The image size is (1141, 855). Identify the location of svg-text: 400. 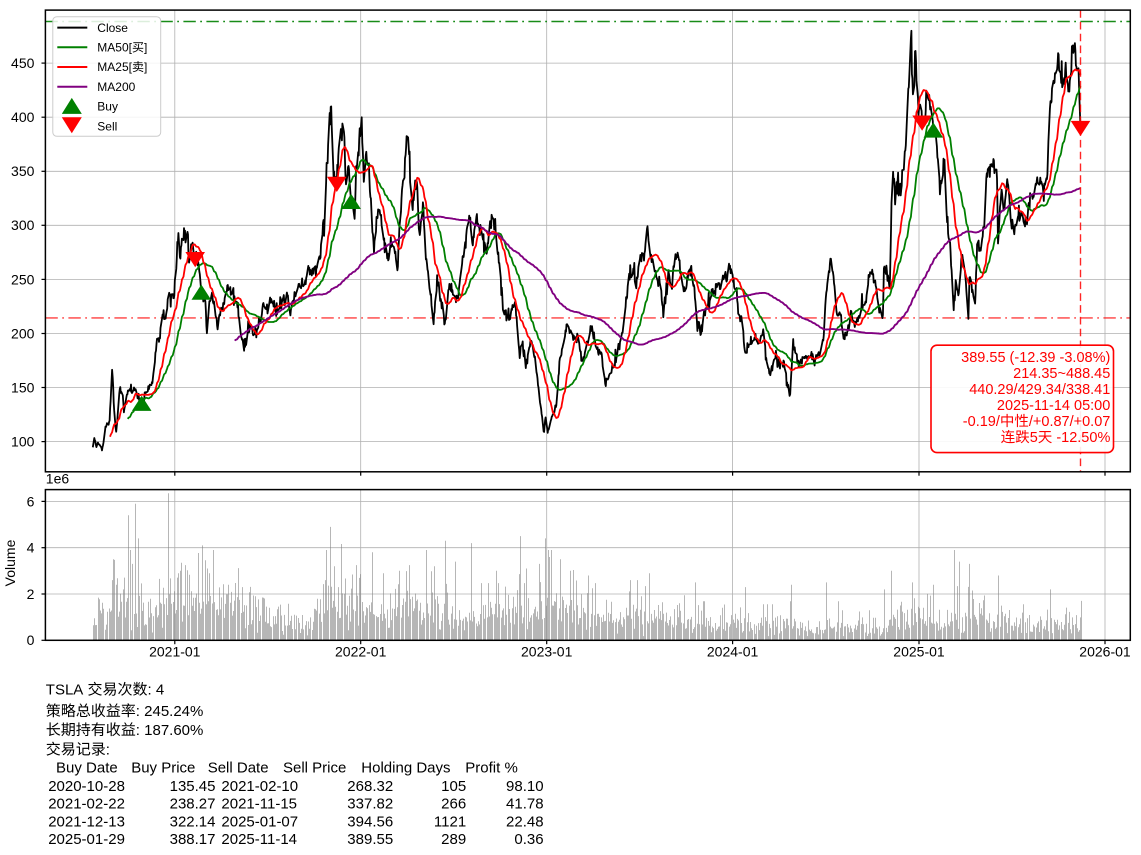
(23, 117).